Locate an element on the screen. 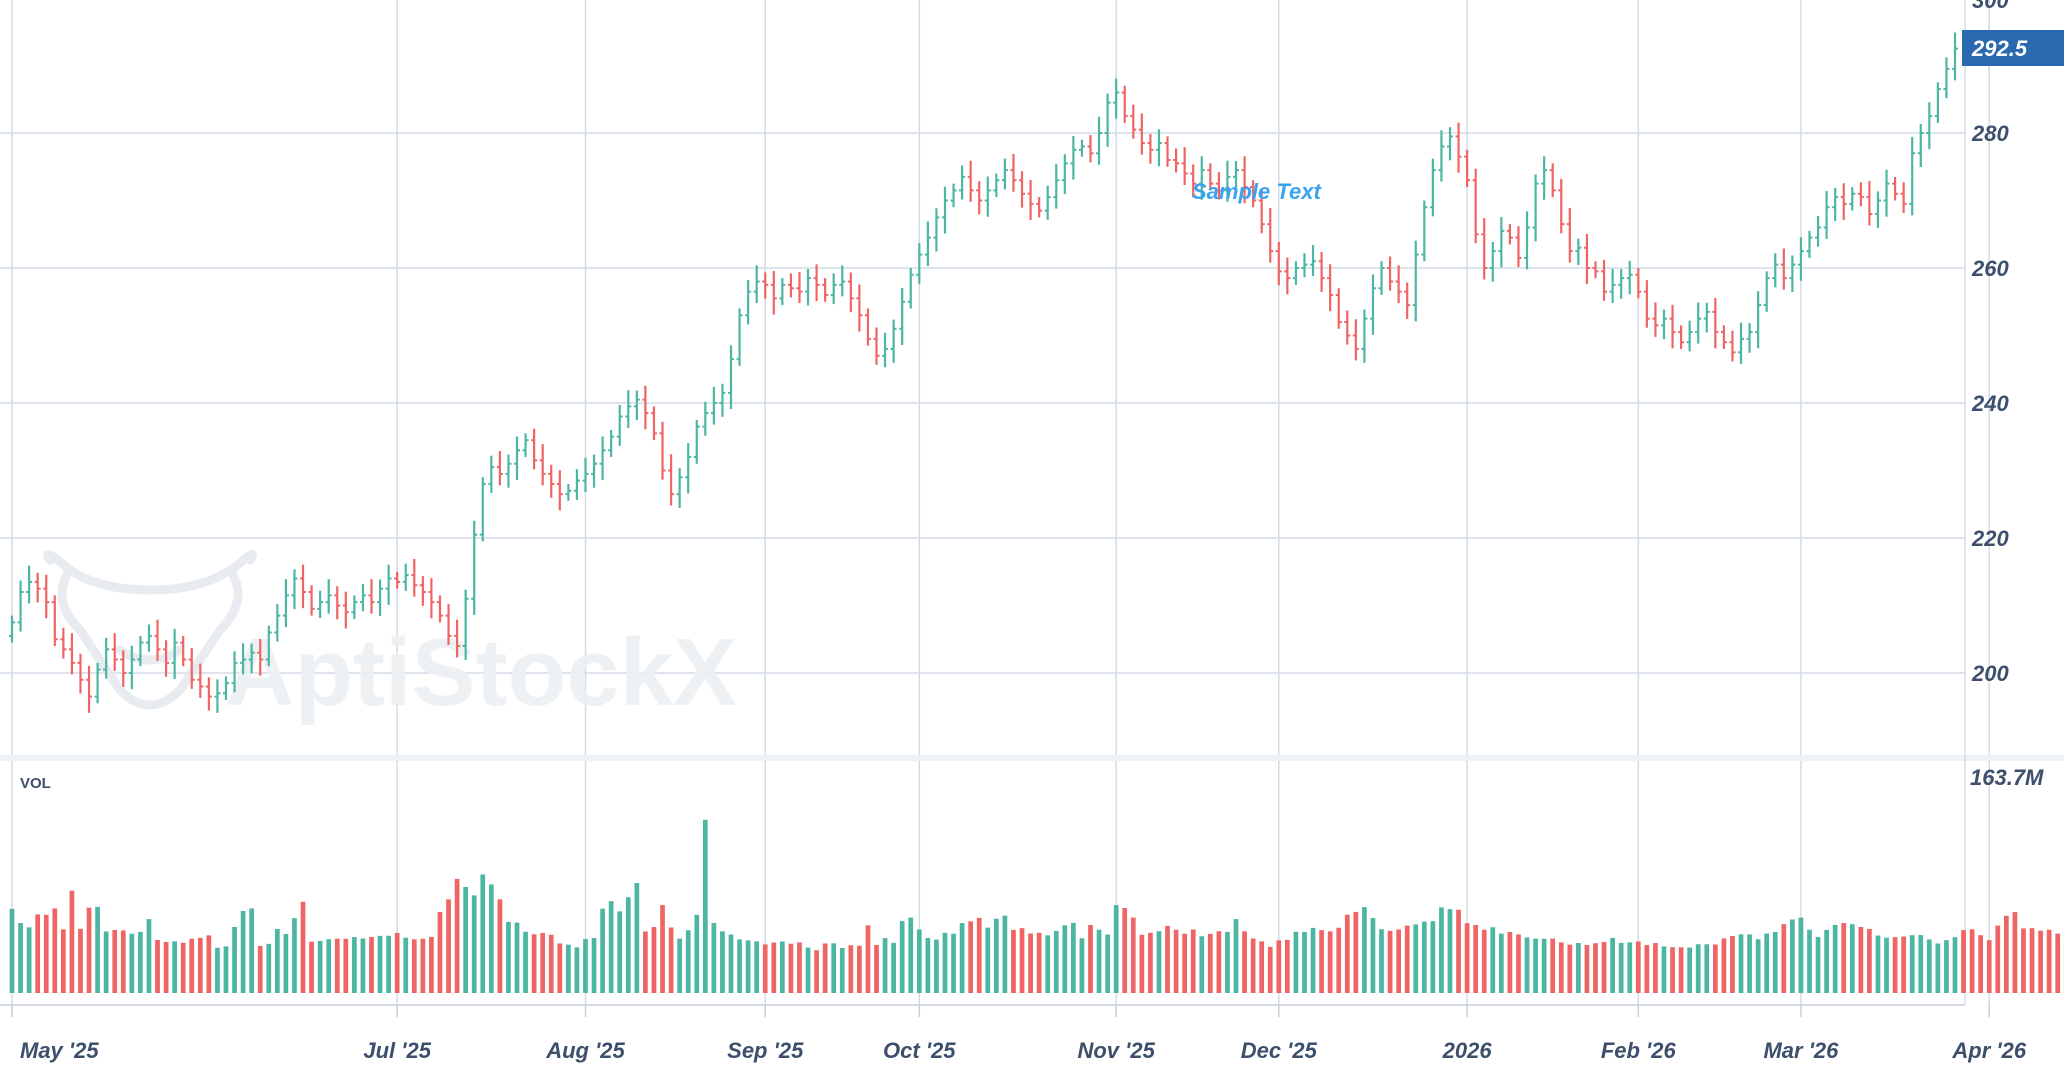 Image resolution: width=2064 pixels, height=1075 pixels. price-tick-label: 300 is located at coordinates (1990, 6).